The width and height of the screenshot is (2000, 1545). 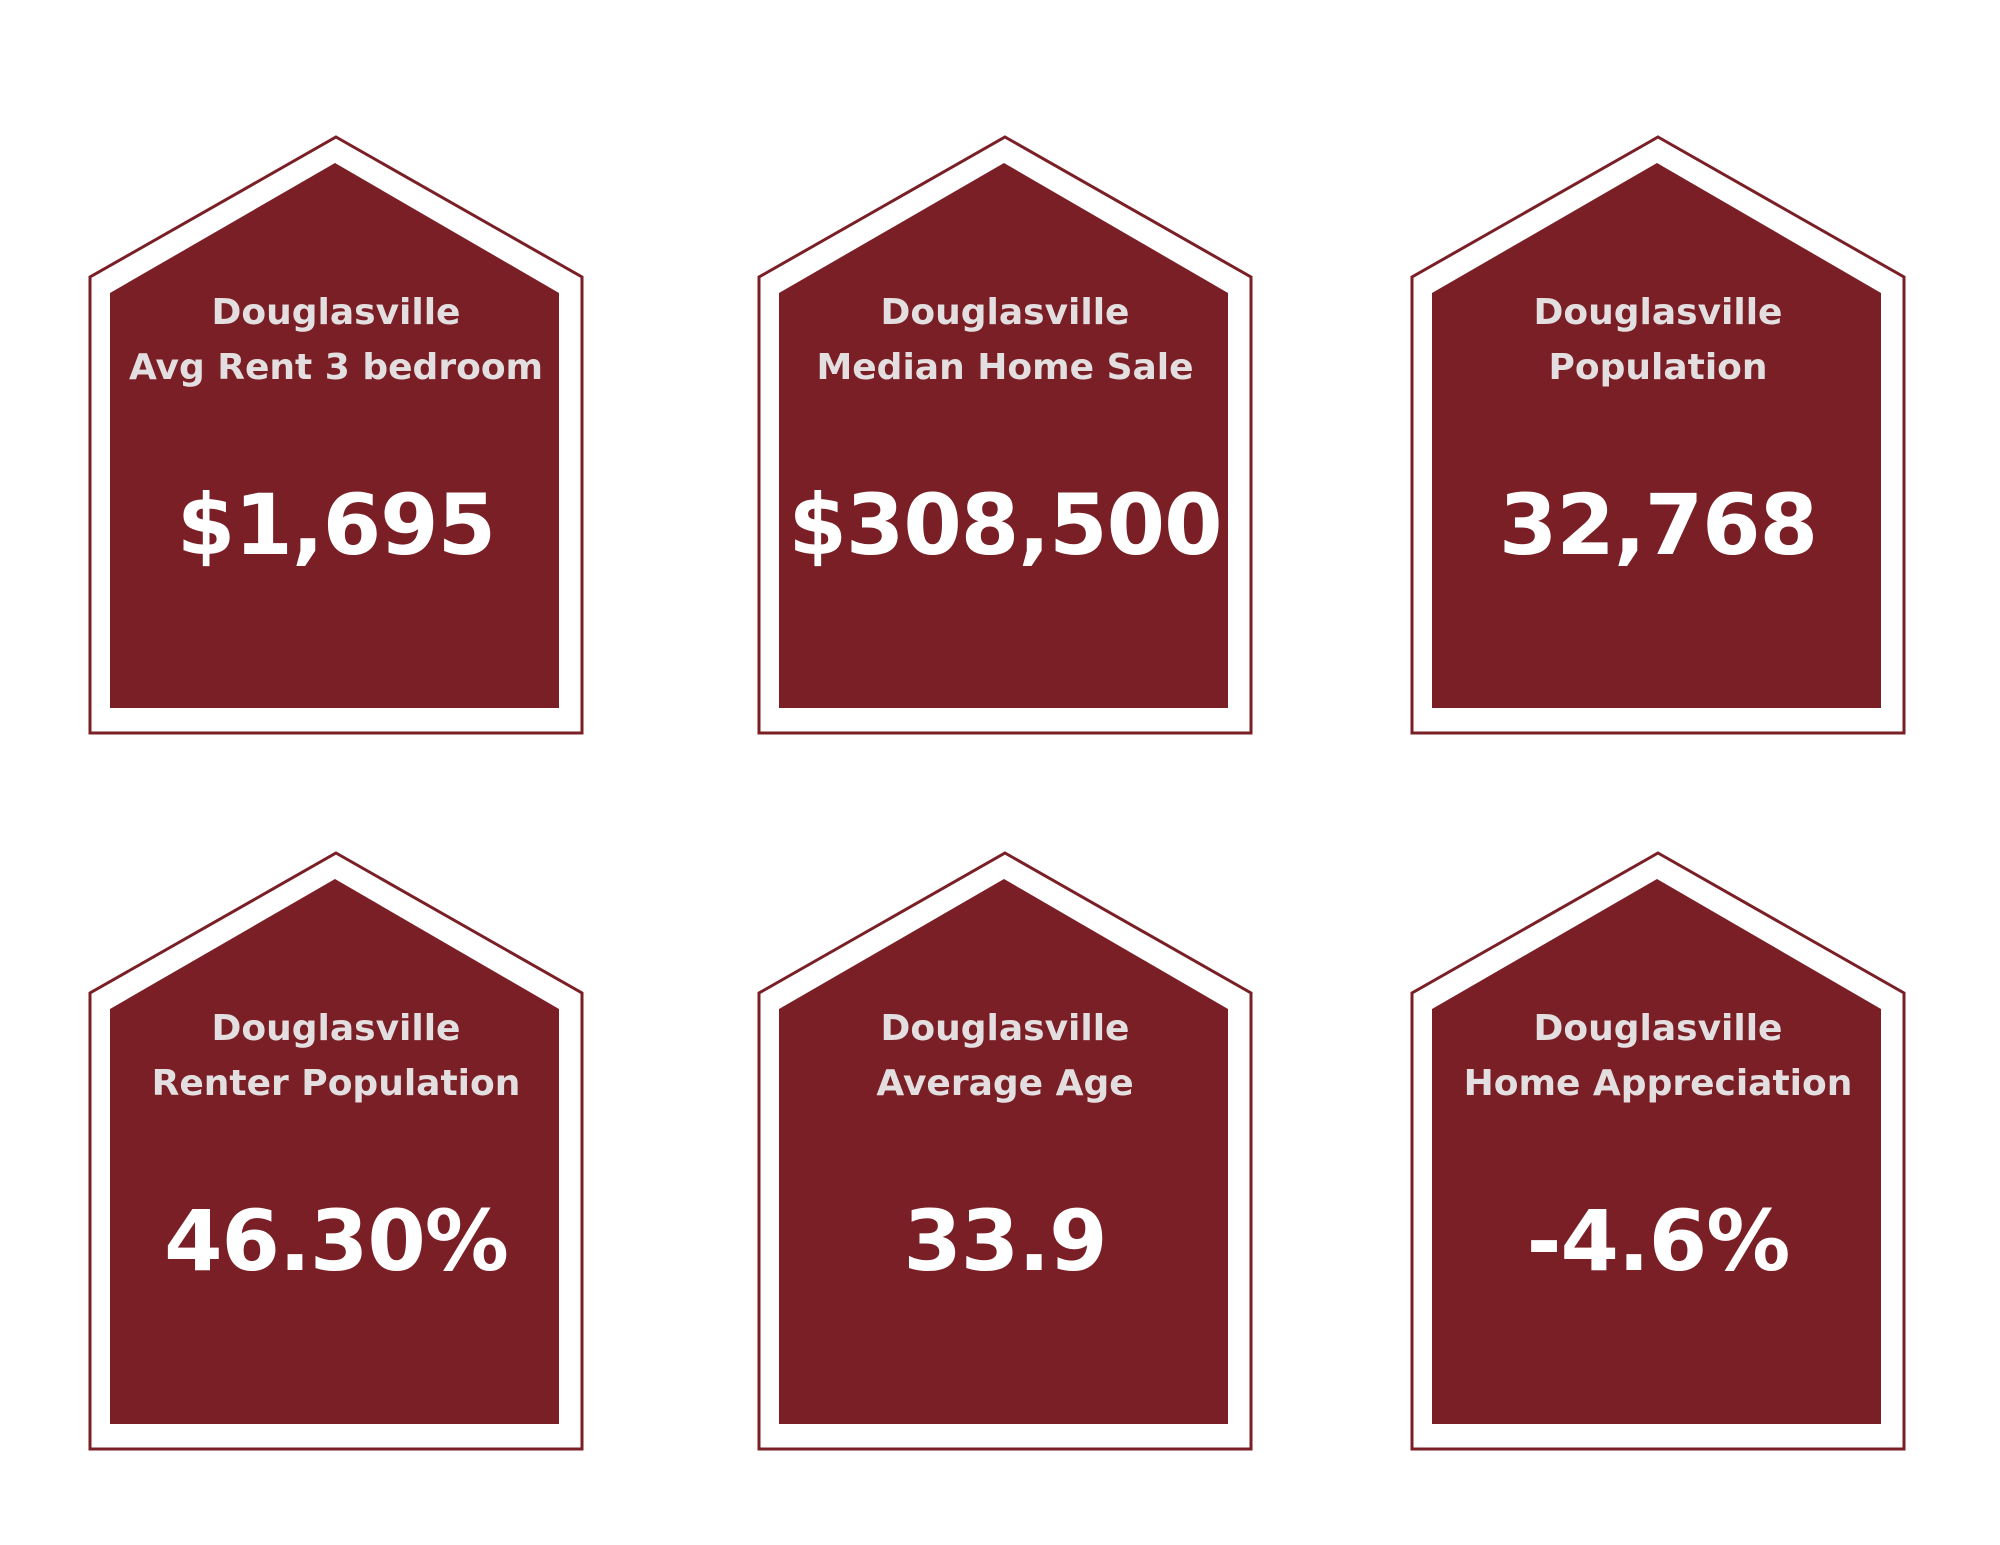 I want to click on stat-metric: Median Home Sale, so click(x=1005, y=367).